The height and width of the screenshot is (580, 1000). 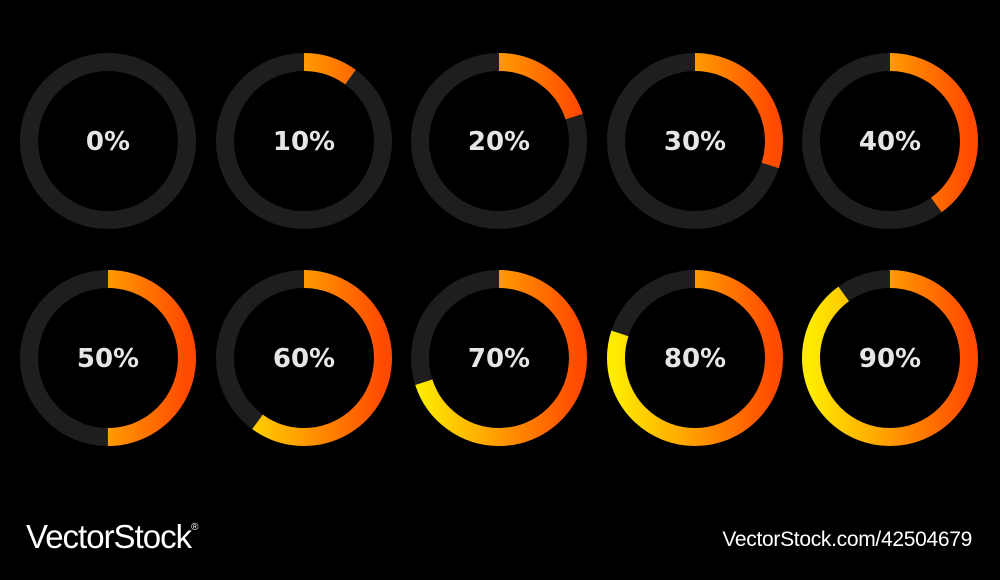 I want to click on ring-percent-label: 10%, so click(x=304, y=142).